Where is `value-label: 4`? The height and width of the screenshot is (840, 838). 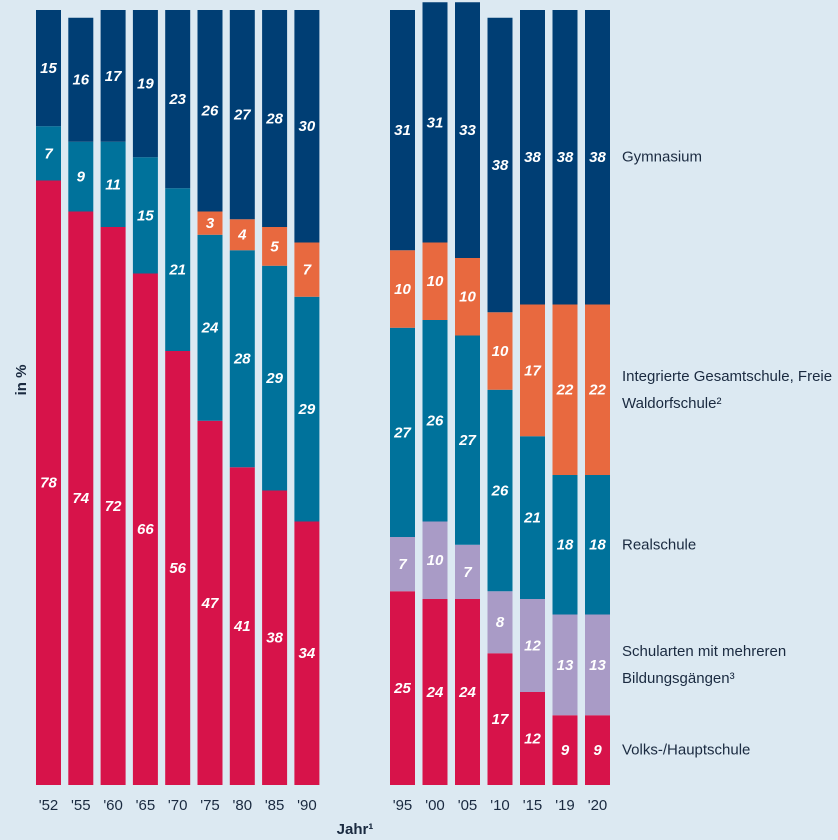
value-label: 4 is located at coordinates (242, 235).